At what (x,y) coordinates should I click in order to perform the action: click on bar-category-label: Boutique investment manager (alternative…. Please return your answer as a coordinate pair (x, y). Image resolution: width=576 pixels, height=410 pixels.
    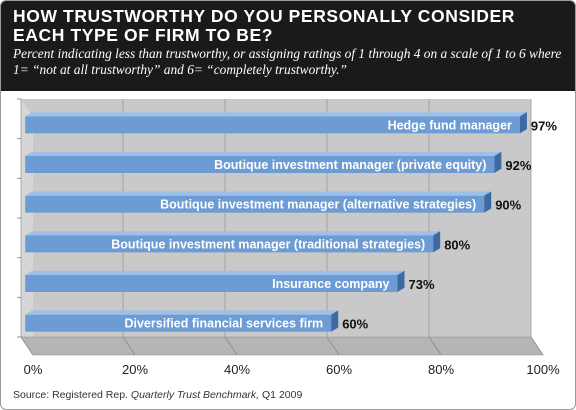
    Looking at the image, I should click on (318, 205).